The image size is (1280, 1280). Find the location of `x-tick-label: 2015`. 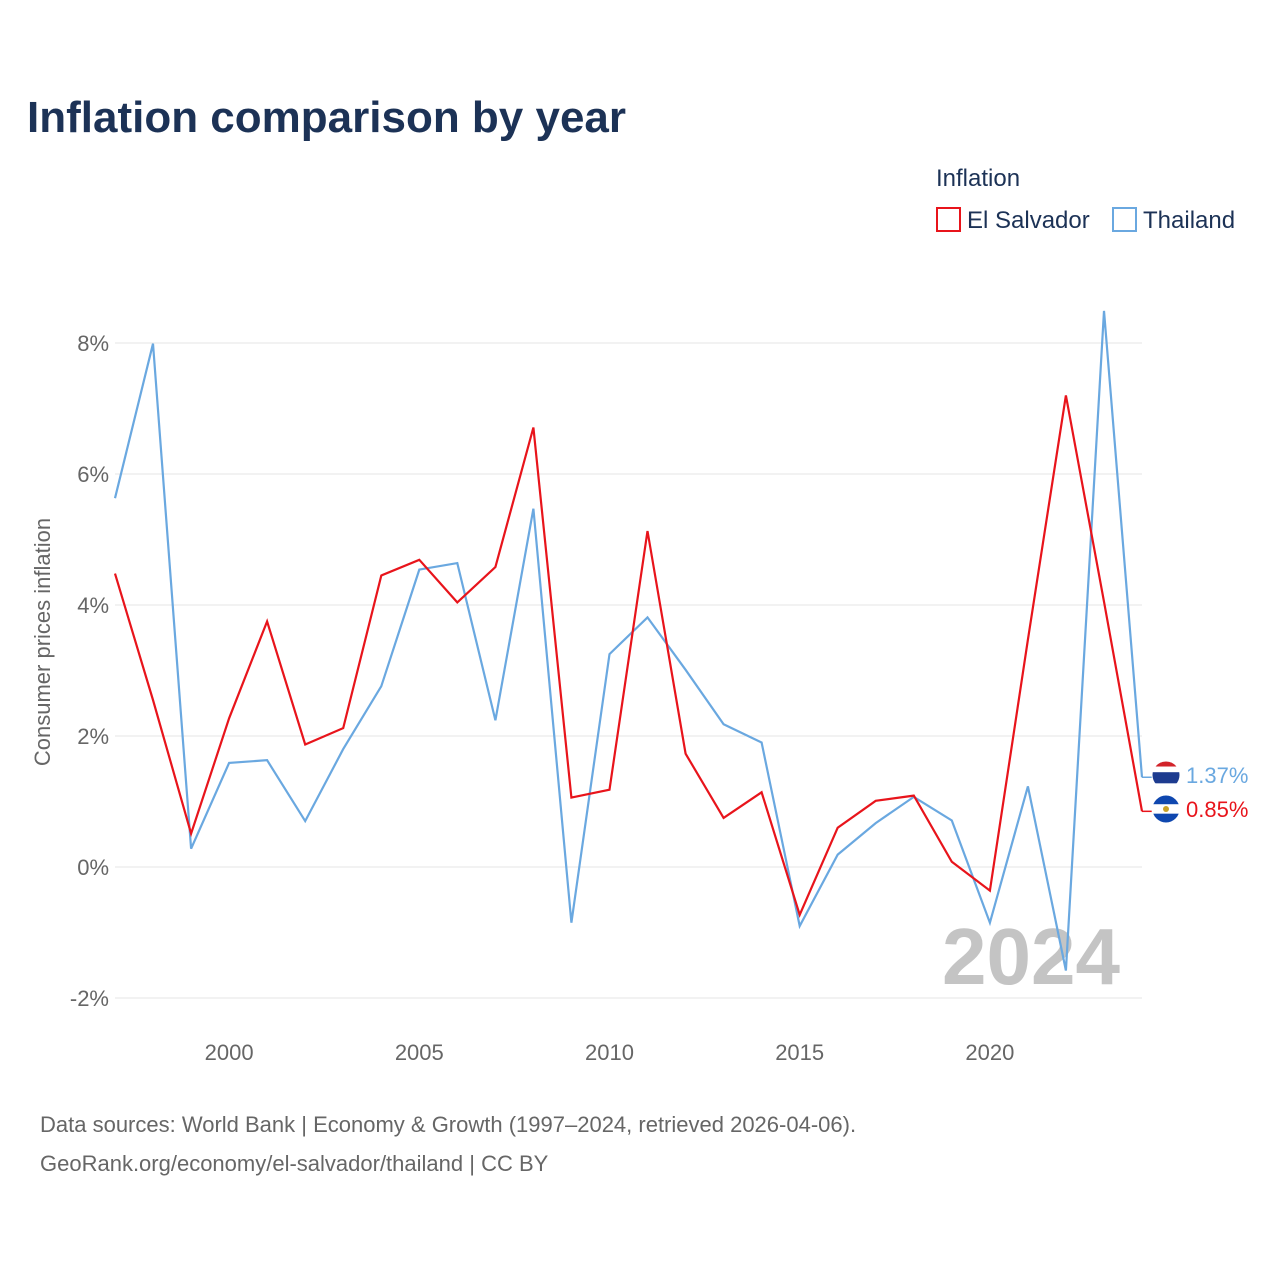

x-tick-label: 2015 is located at coordinates (799, 1052).